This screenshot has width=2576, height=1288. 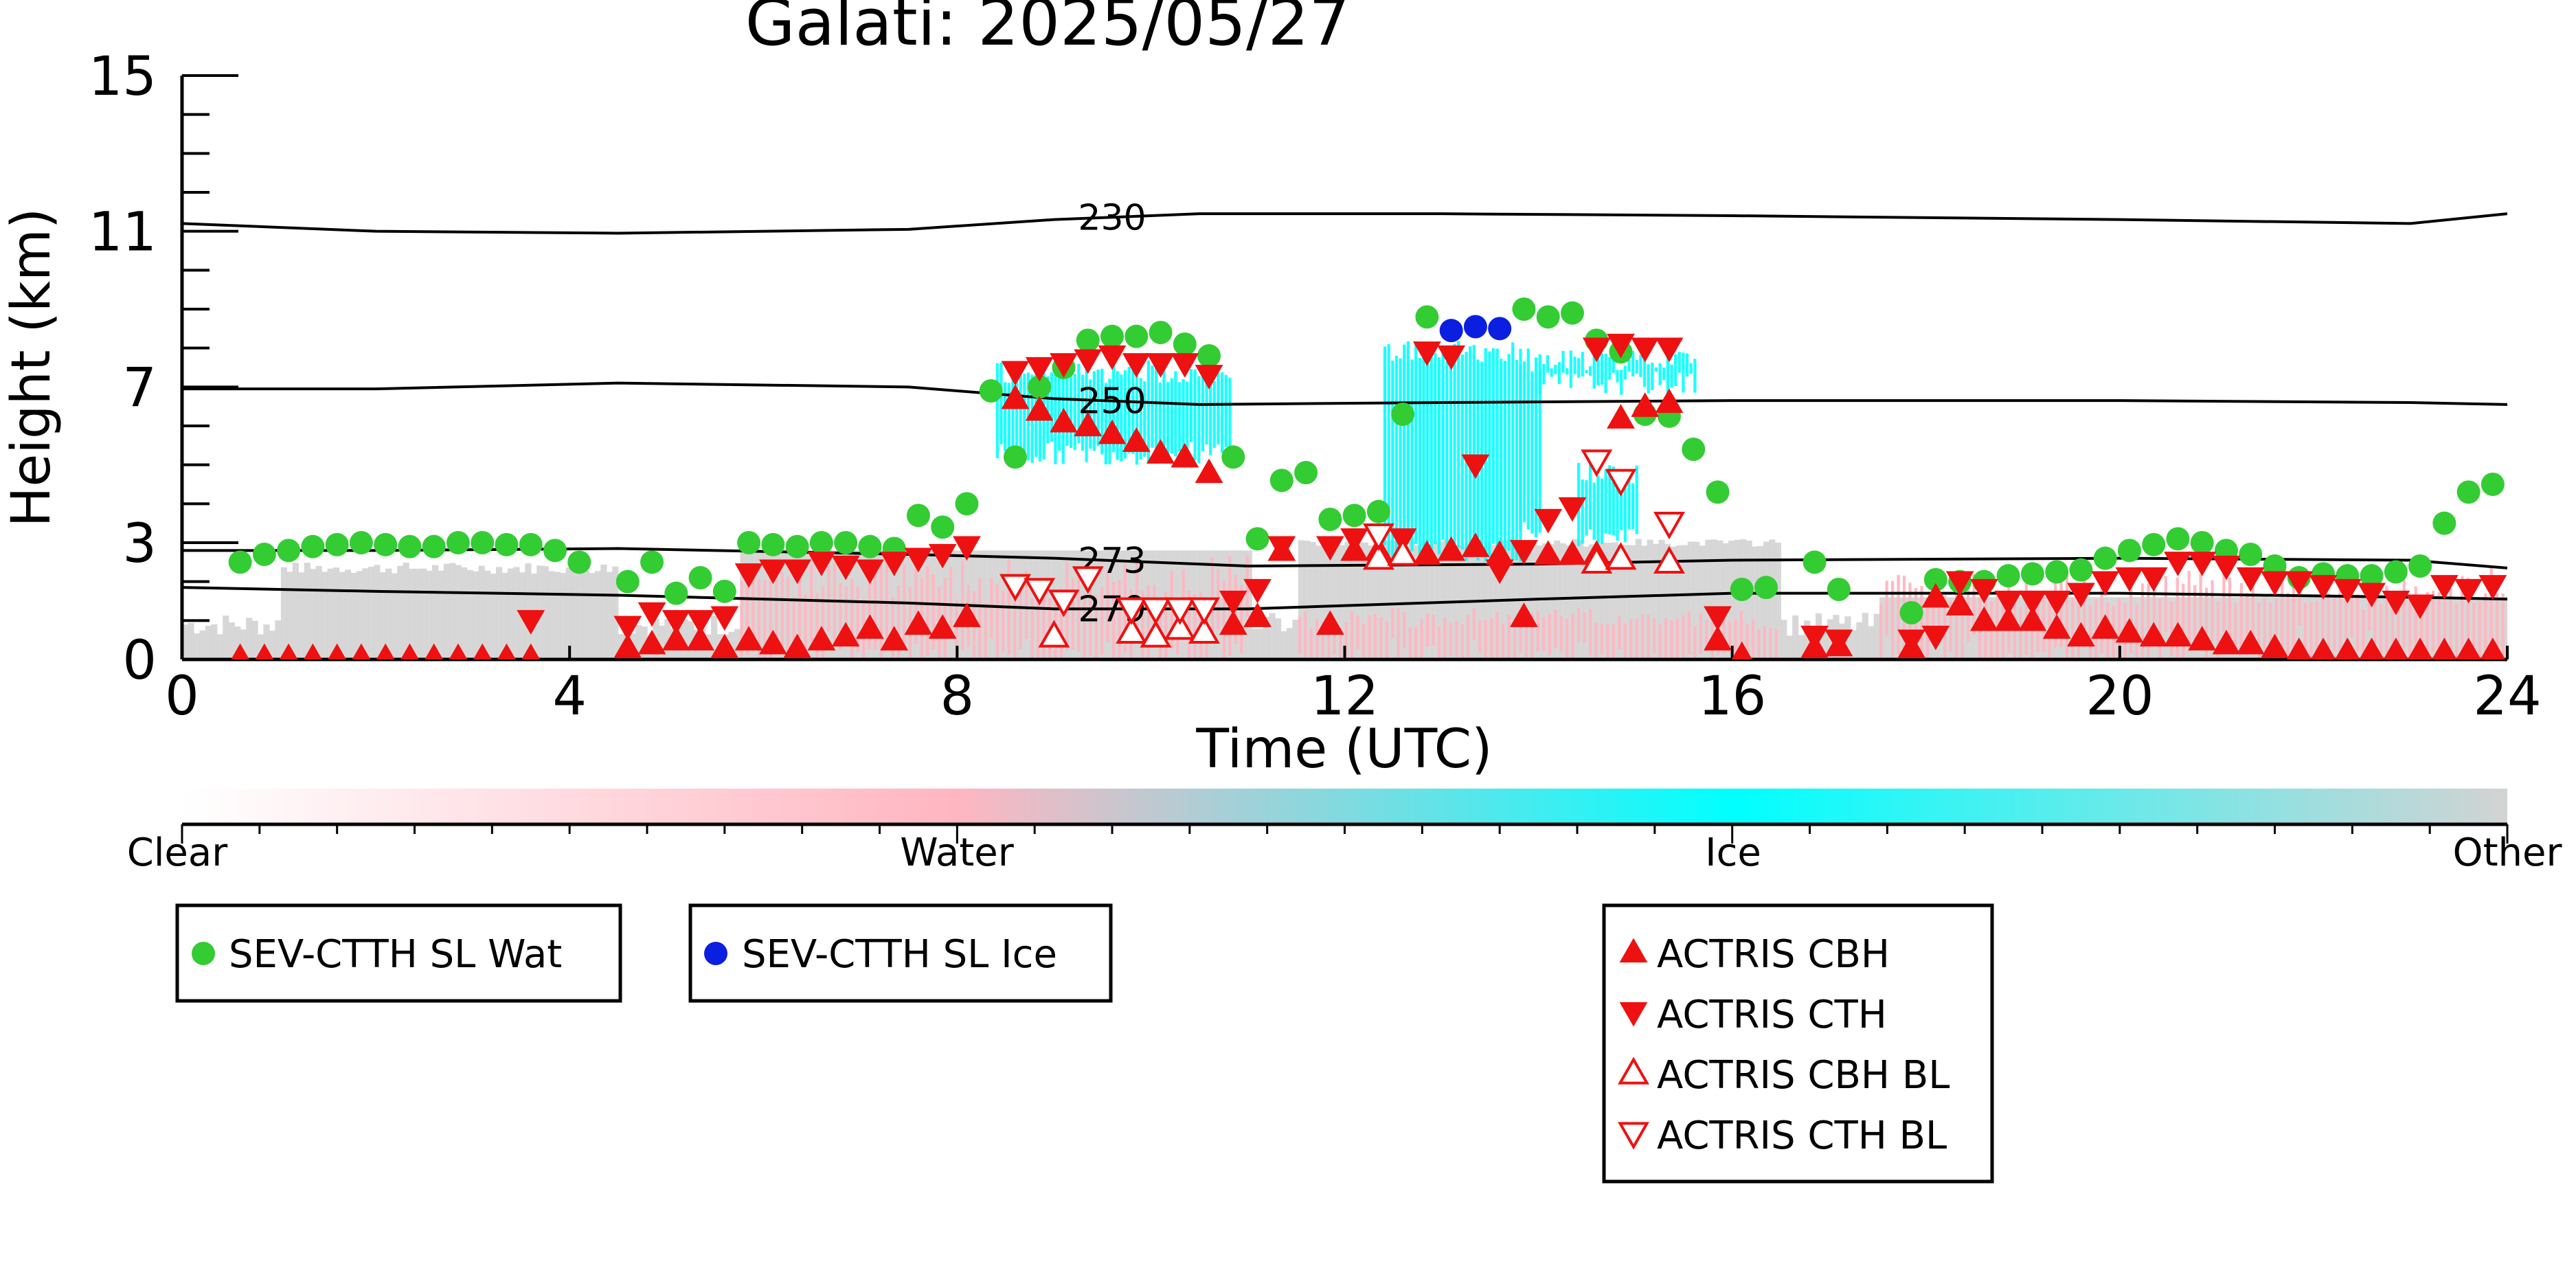 I want to click on x-tick-label: 0, so click(x=182, y=696).